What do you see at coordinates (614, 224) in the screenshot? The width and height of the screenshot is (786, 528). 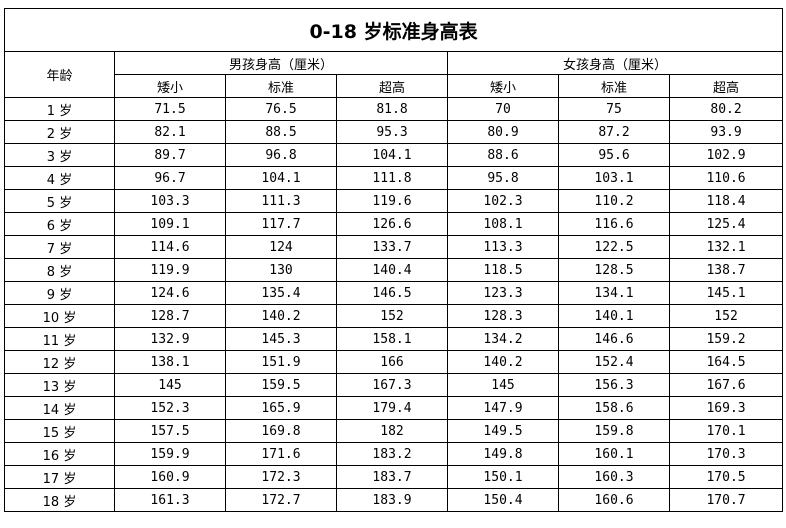 I see `girls-standard-cell: 116.6` at bounding box center [614, 224].